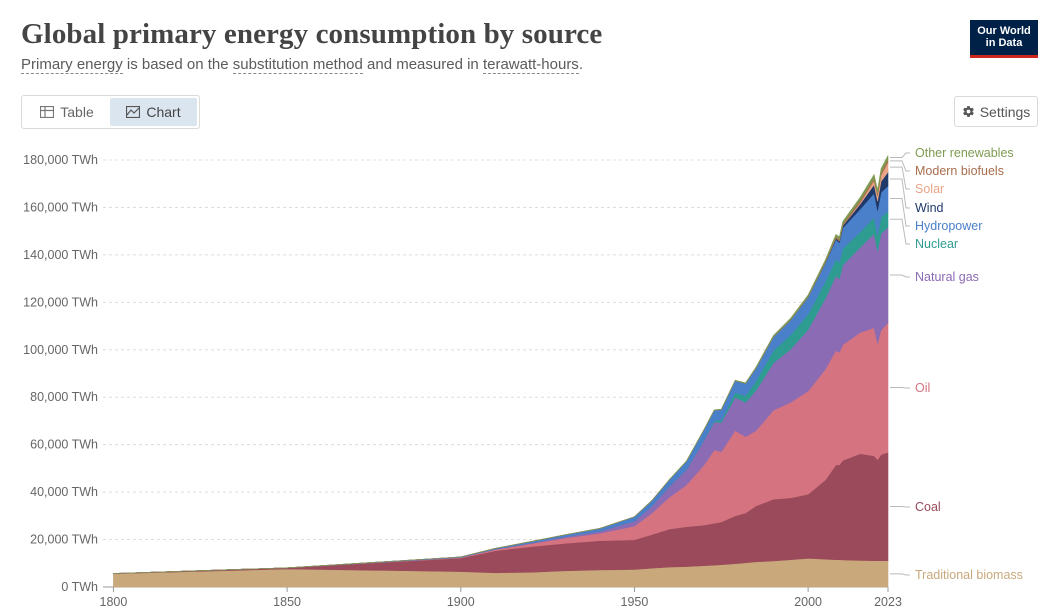  Describe the element at coordinates (287, 602) in the screenshot. I see `x-tick-label: 1850` at that location.